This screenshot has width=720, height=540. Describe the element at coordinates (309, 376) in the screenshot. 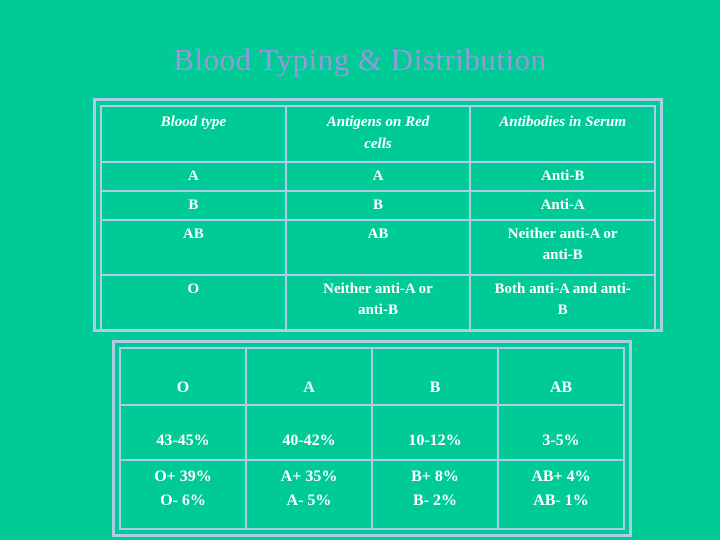

I see `distribution-header-a: A` at that location.